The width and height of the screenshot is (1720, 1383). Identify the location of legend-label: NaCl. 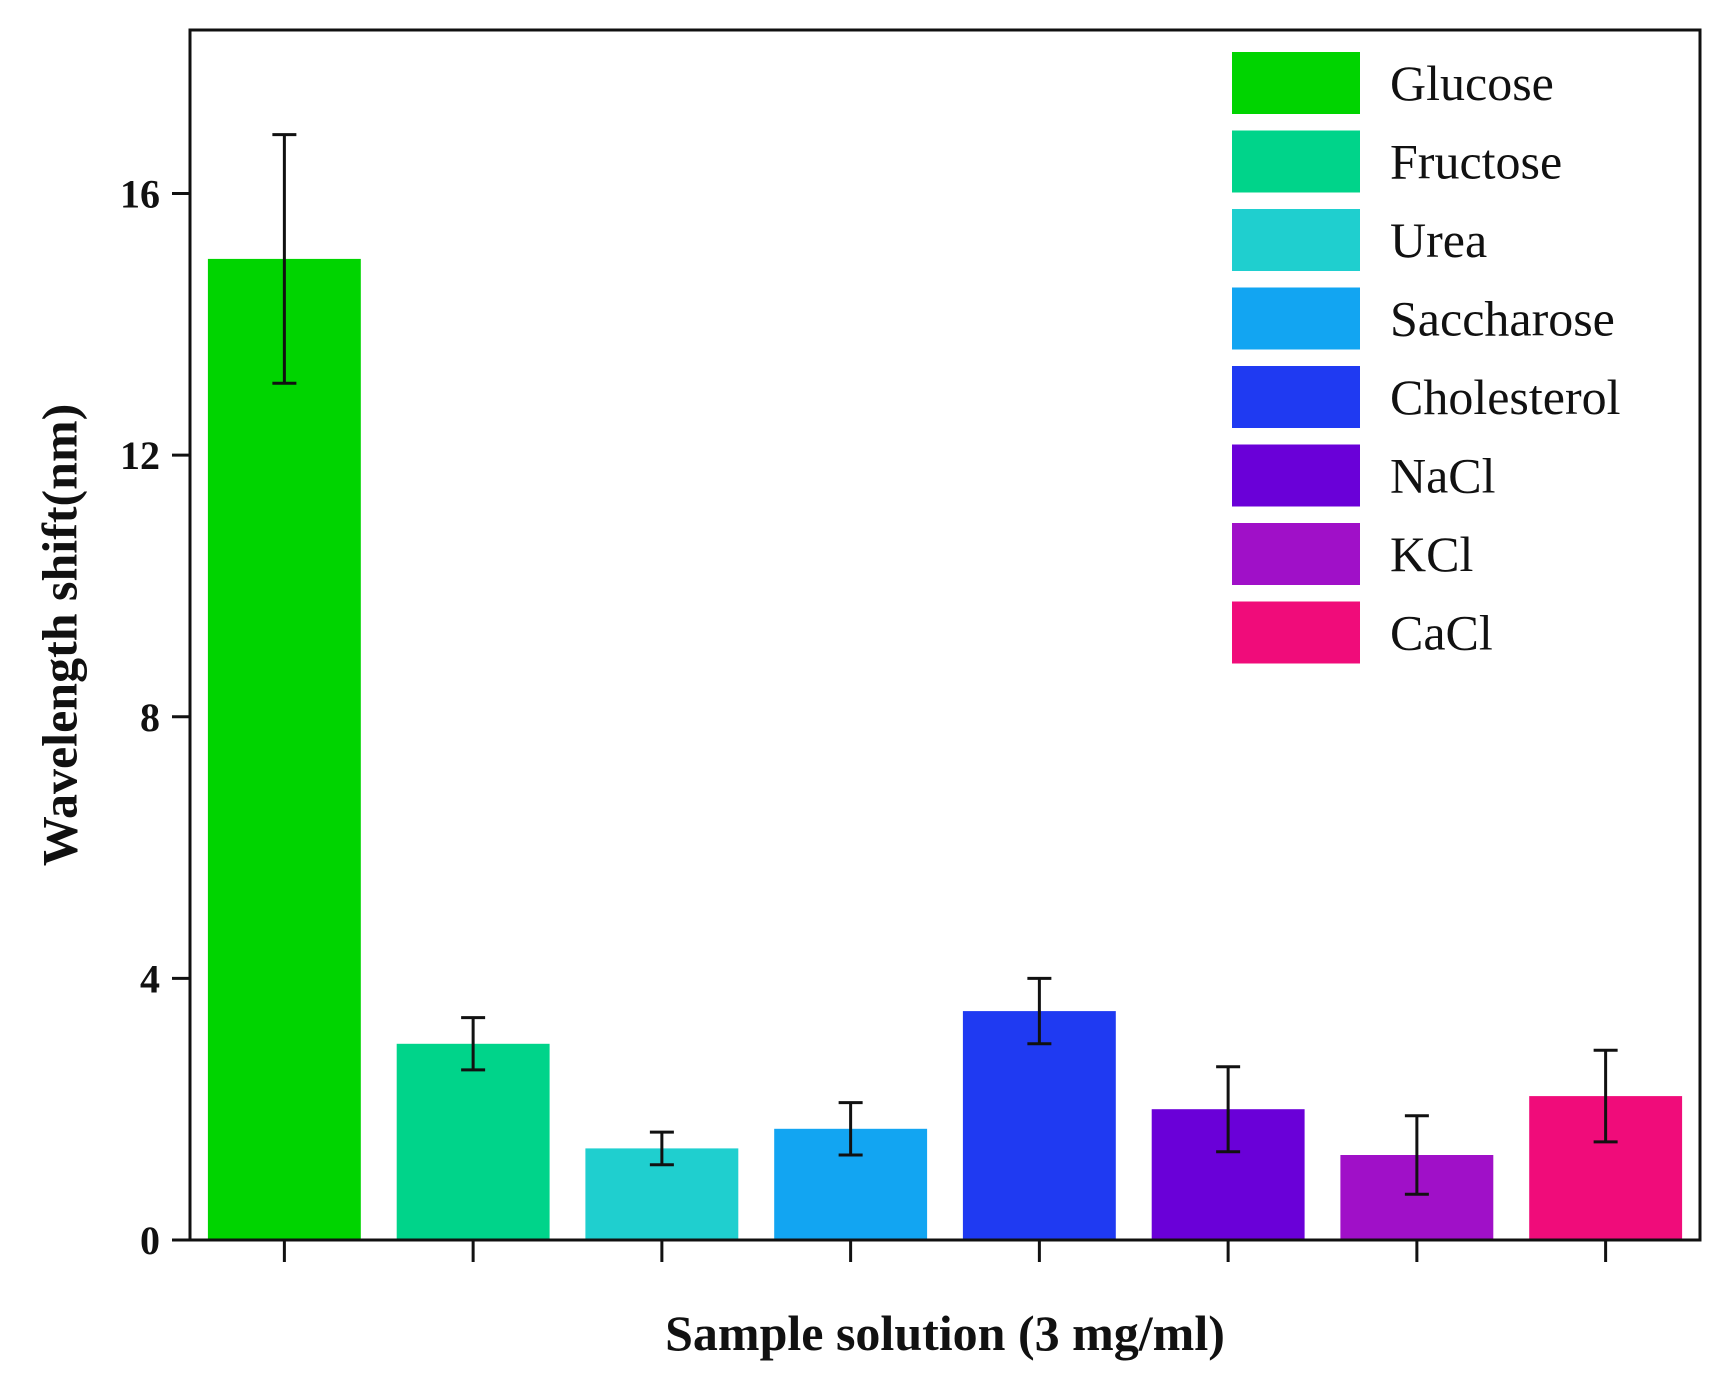
(1443, 476).